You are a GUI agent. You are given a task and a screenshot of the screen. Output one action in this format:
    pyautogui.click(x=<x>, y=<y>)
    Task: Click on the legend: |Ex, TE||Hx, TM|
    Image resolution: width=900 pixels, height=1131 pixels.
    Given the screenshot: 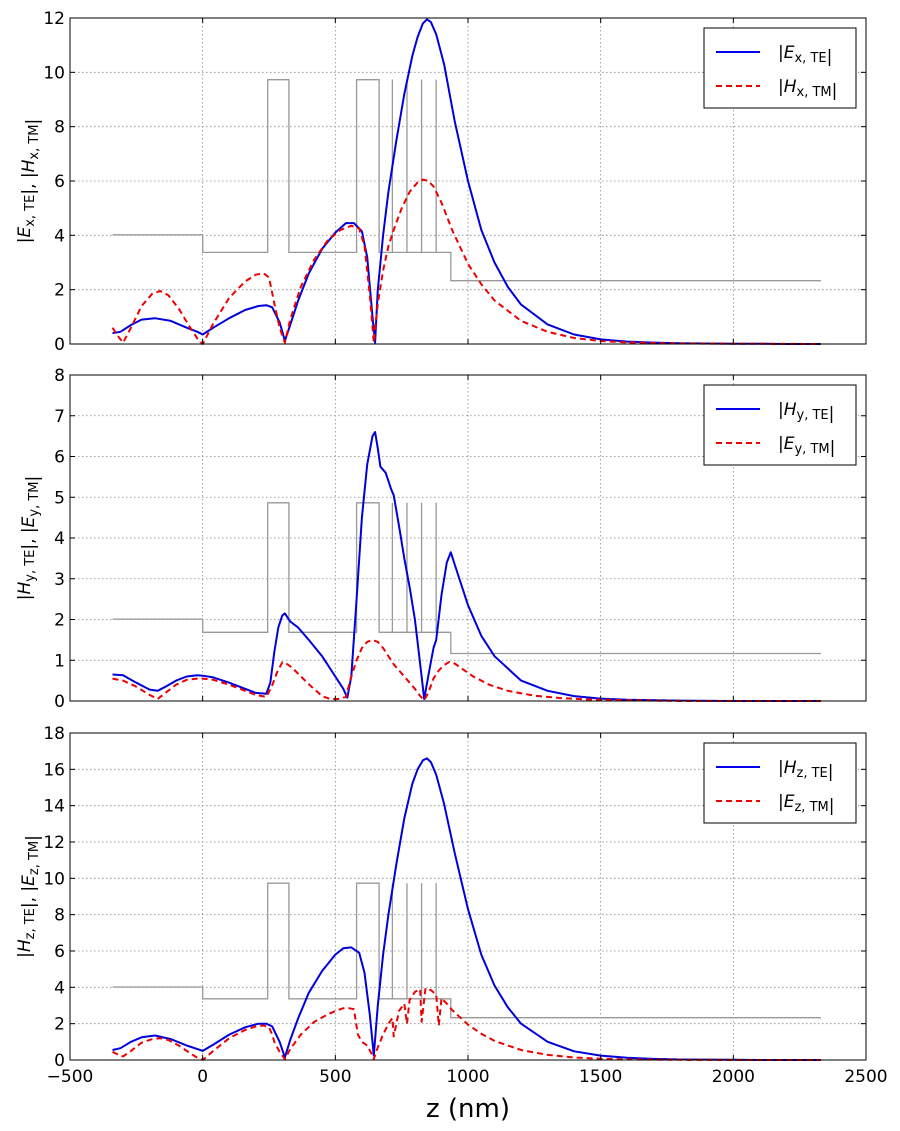 What is the action you would take?
    pyautogui.click(x=780, y=68)
    